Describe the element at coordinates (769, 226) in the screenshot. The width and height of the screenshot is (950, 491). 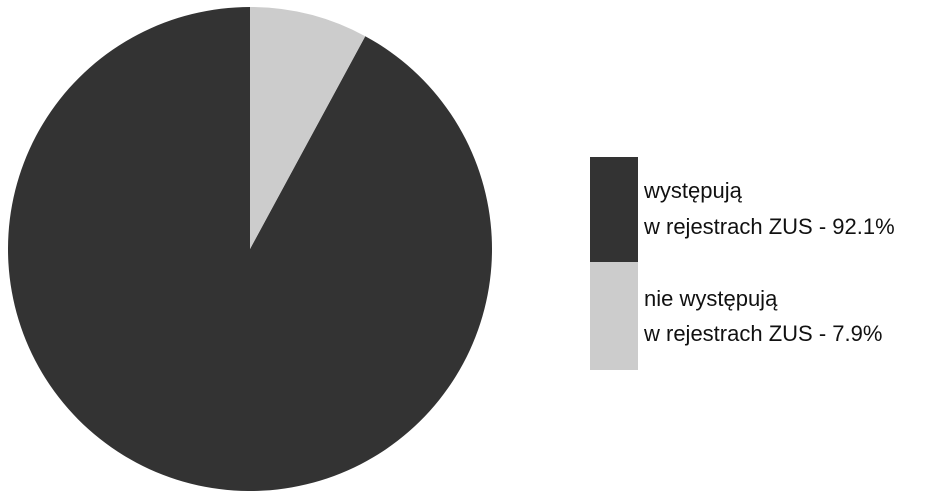
I see `legend-label-wystepuja-line2: w rejestrach ZUS - 92.1%` at that location.